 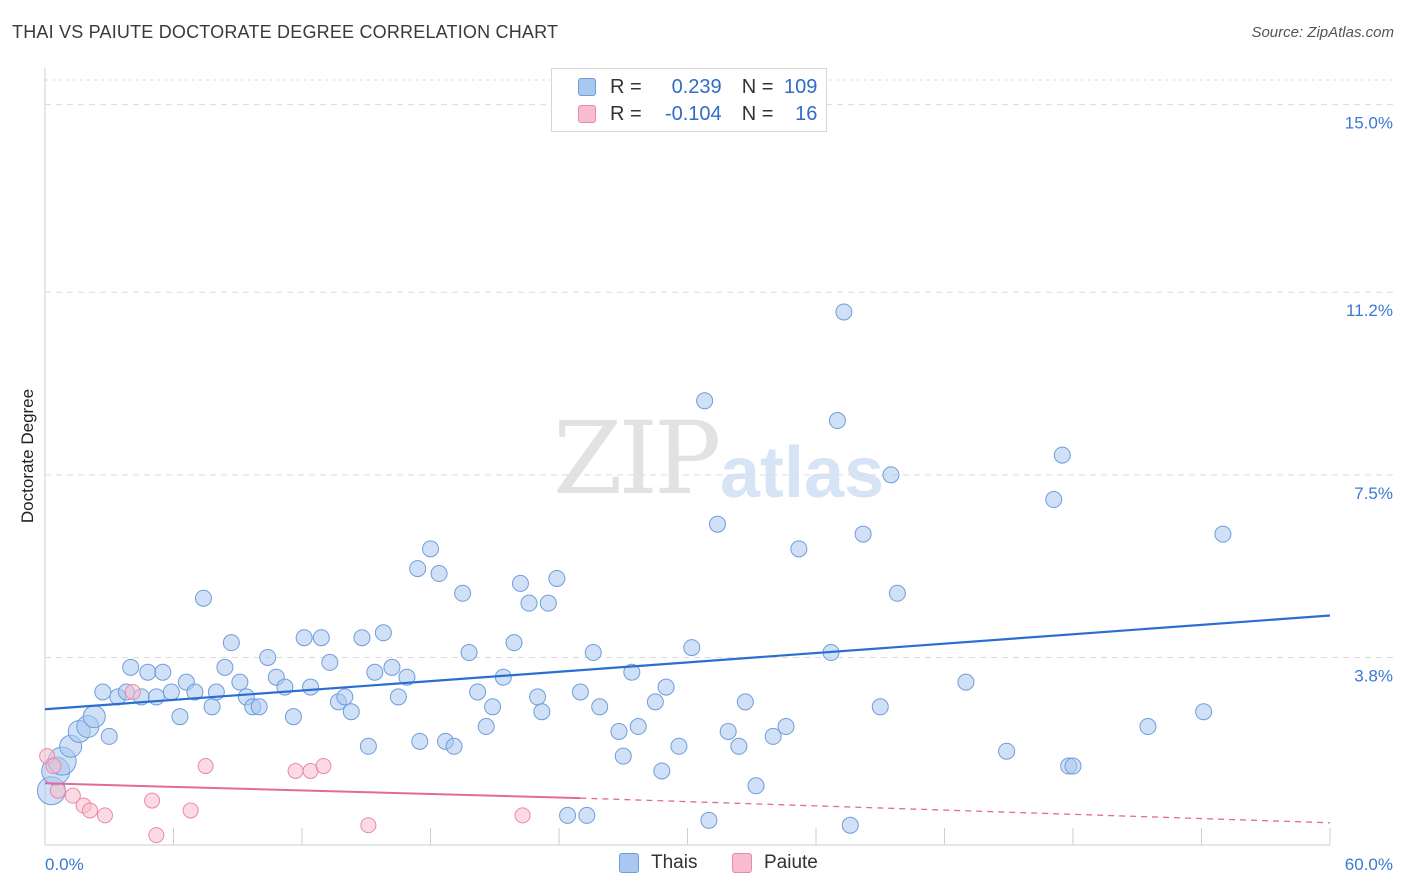 I want to click on legend-item-thais: Thais, so click(x=658, y=863).